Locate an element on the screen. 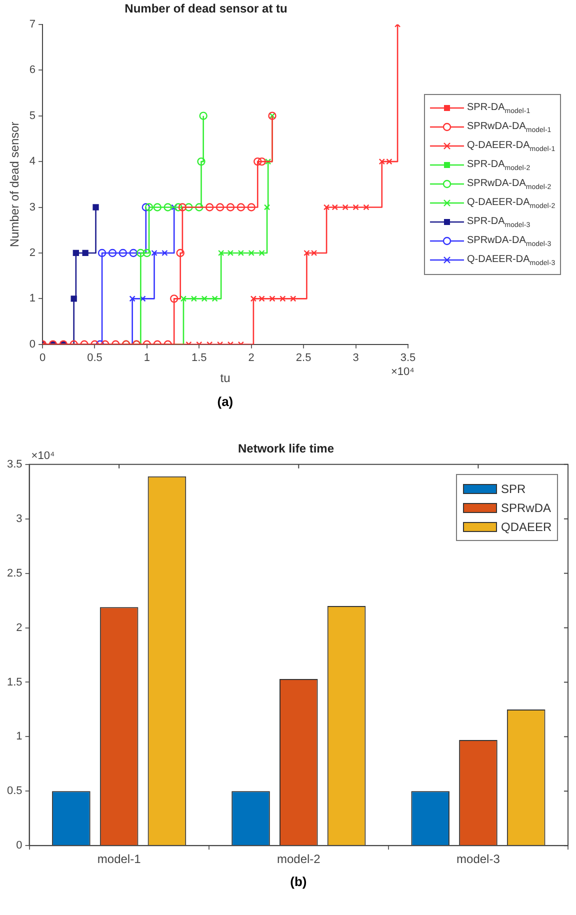  x-tick-label: 2.5 is located at coordinates (304, 358).